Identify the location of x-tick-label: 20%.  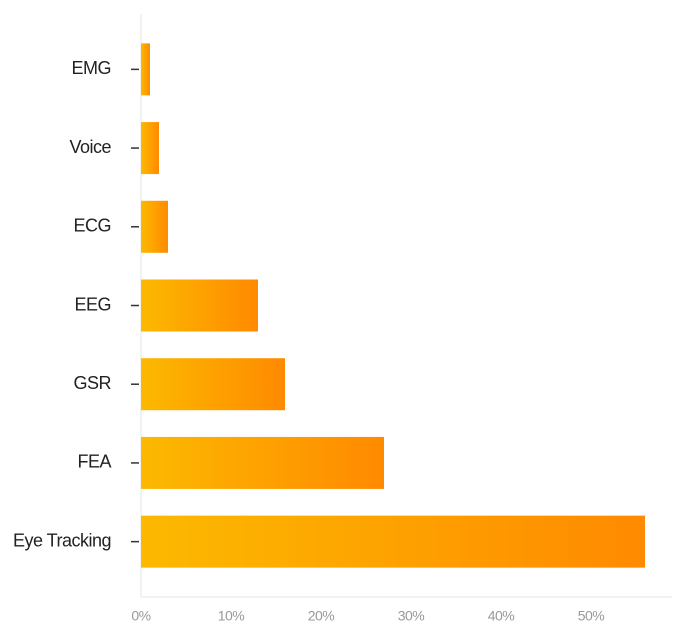
(321, 616).